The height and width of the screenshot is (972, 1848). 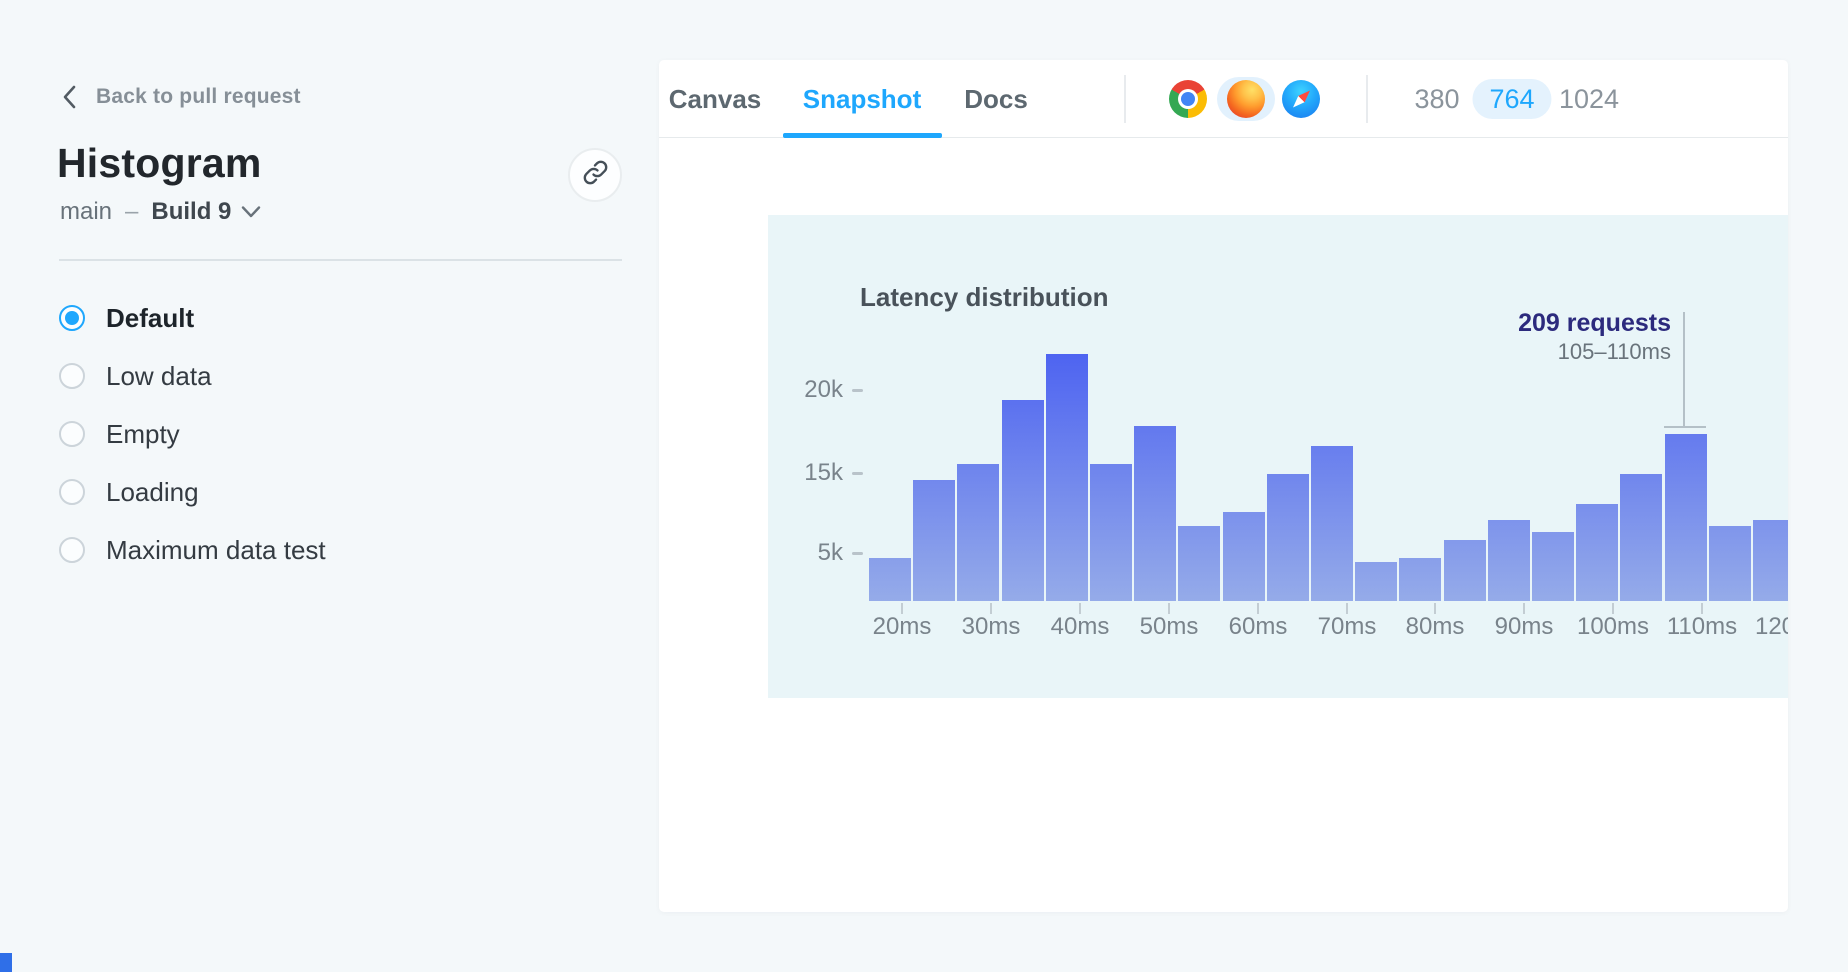 I want to click on radio-selected-icon, so click(x=72, y=318).